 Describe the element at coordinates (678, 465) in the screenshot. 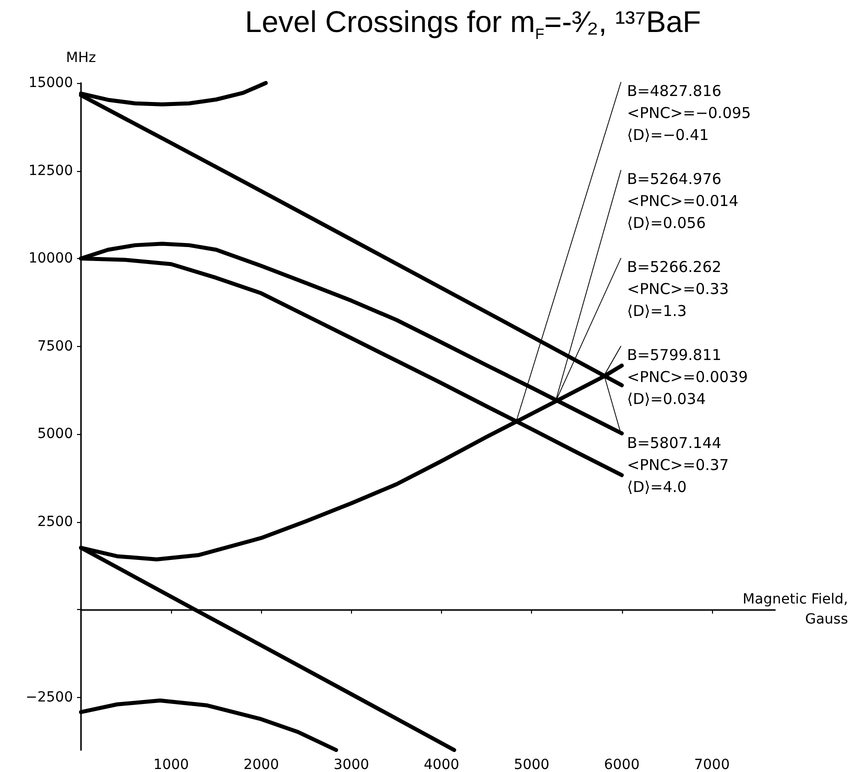

I see `annotation: B=5807.144 <PNC>=0.37 ⟨D⟩=4.0` at that location.